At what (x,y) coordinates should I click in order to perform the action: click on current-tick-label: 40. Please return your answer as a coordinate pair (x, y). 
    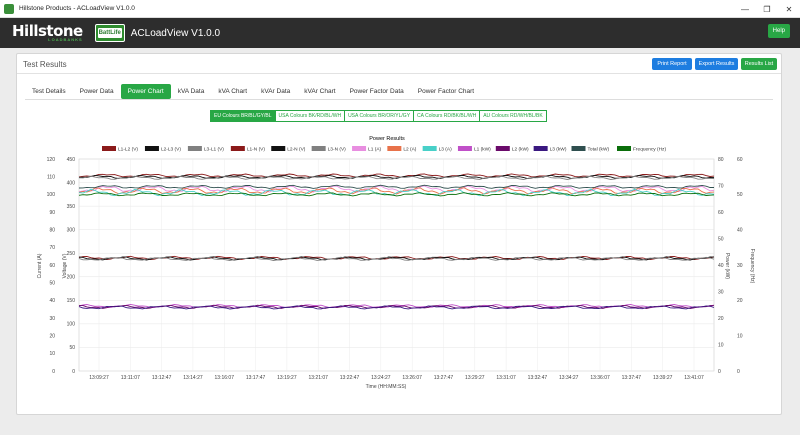
    Looking at the image, I should click on (52, 301).